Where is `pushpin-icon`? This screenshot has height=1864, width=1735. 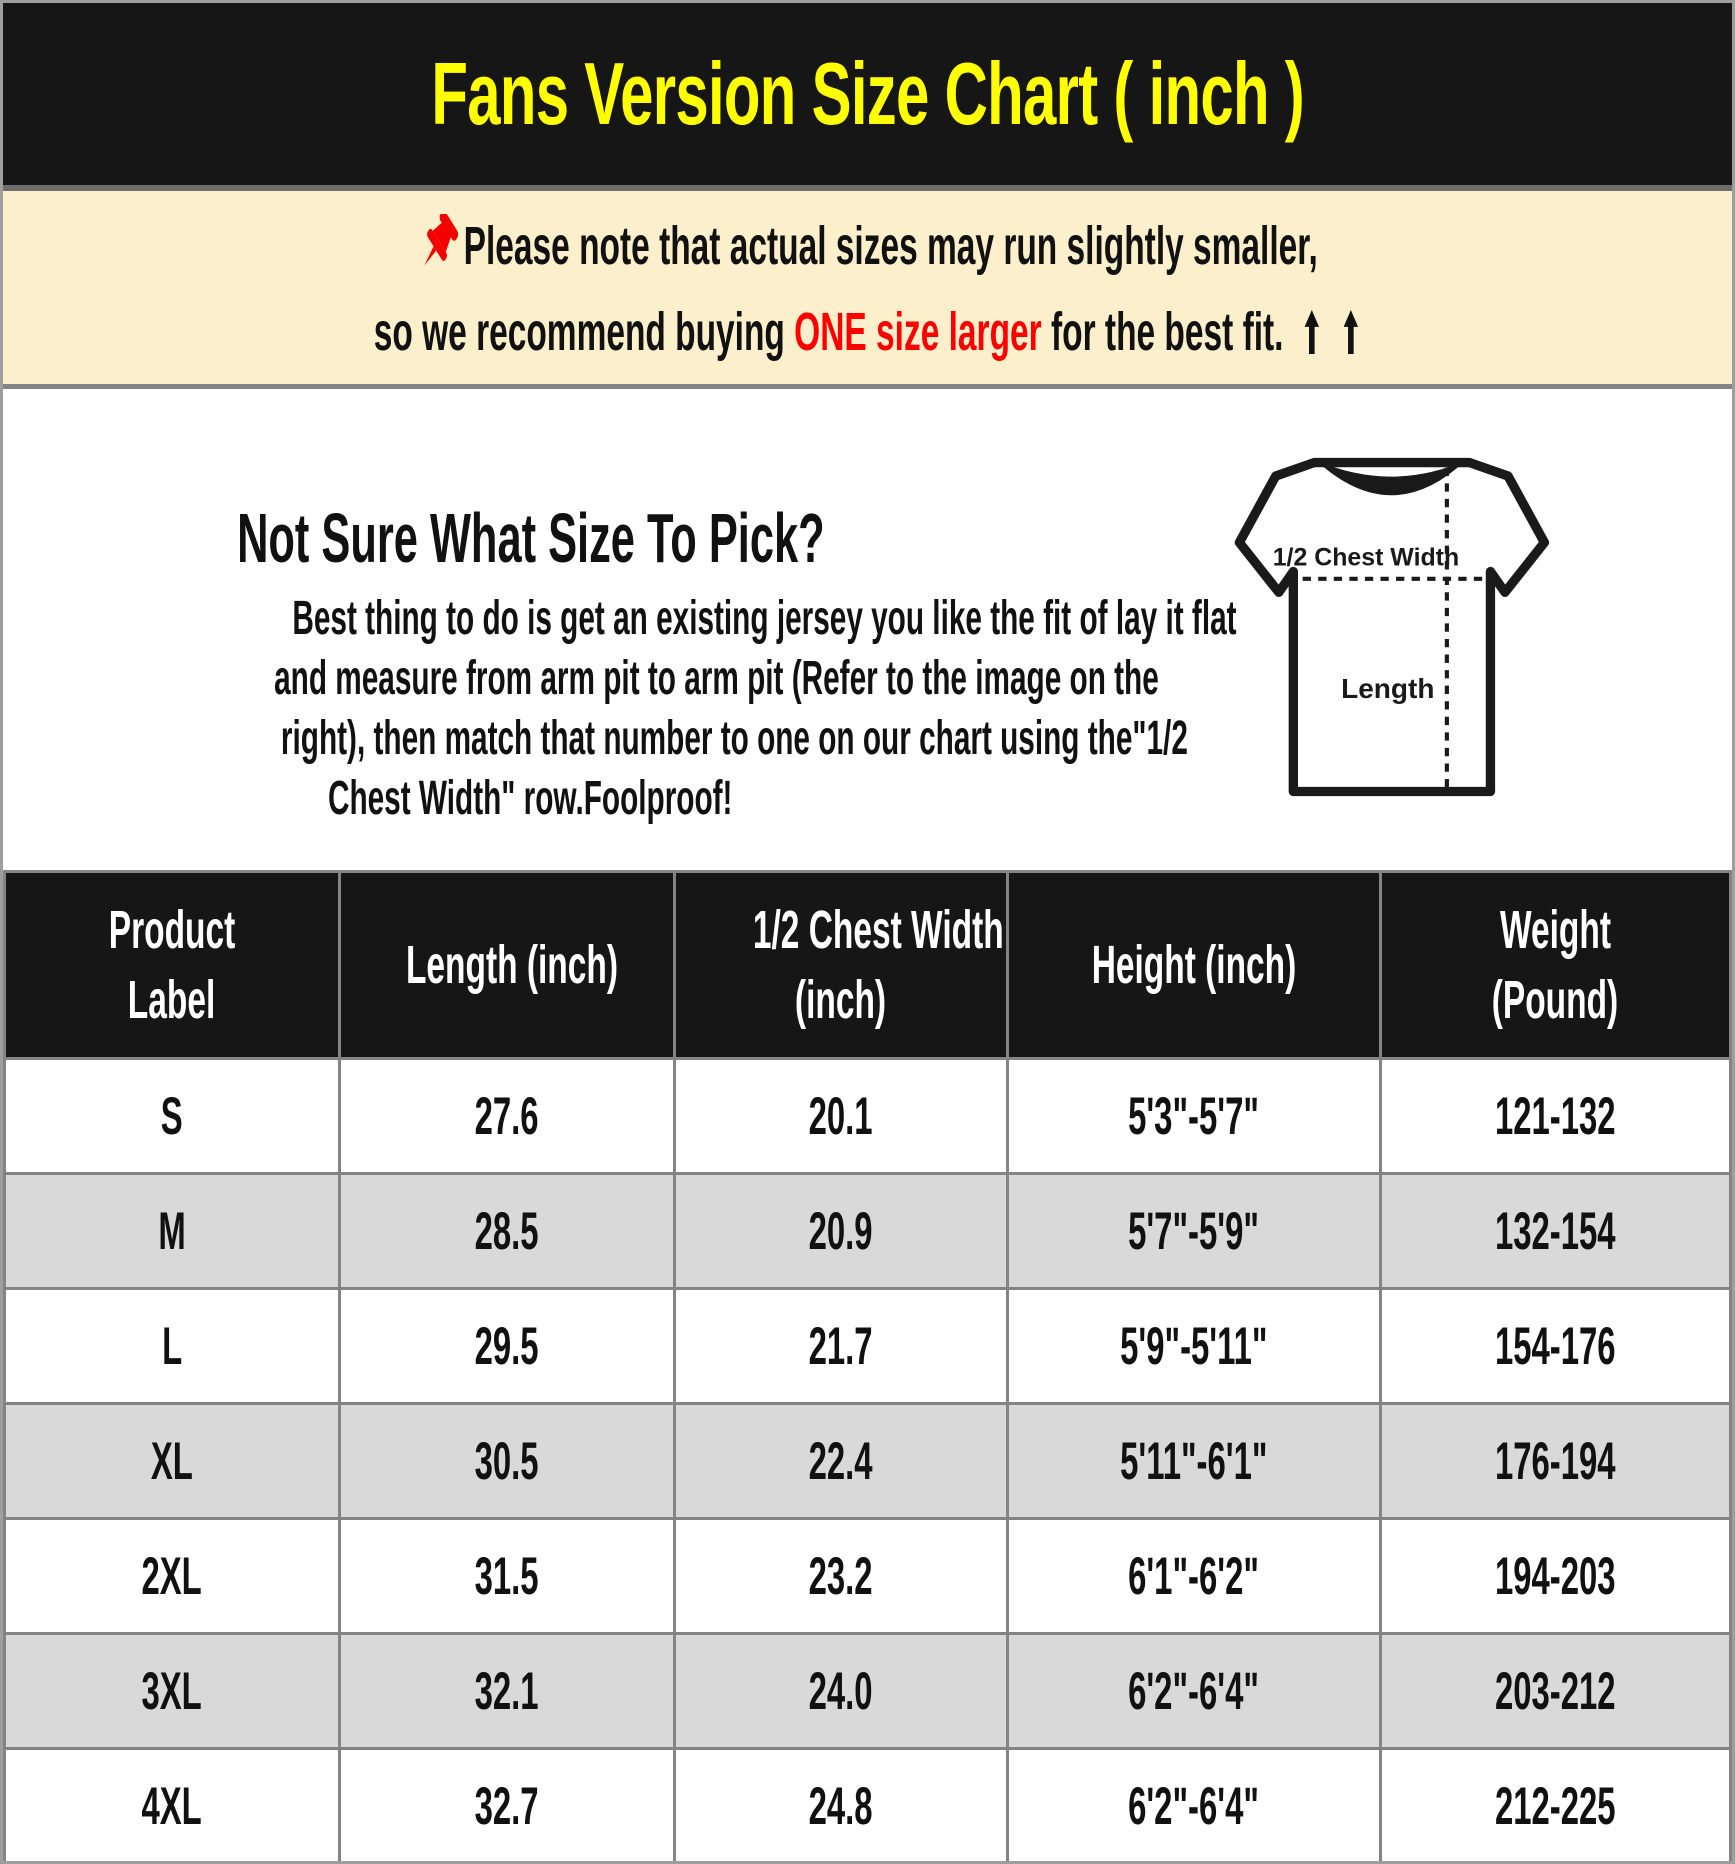 pushpin-icon is located at coordinates (441, 237).